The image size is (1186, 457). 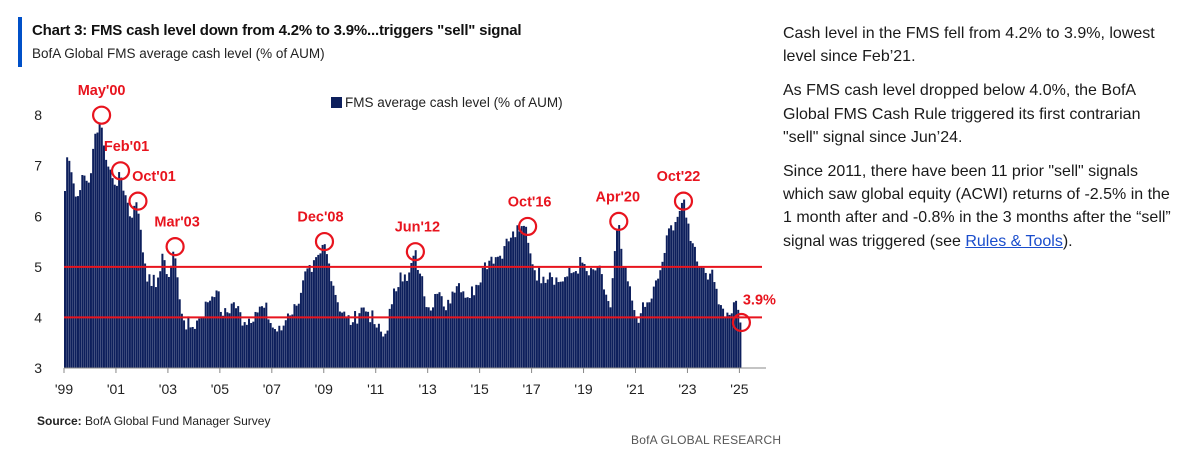 I want to click on y-tick-label: 8, so click(x=38, y=115).